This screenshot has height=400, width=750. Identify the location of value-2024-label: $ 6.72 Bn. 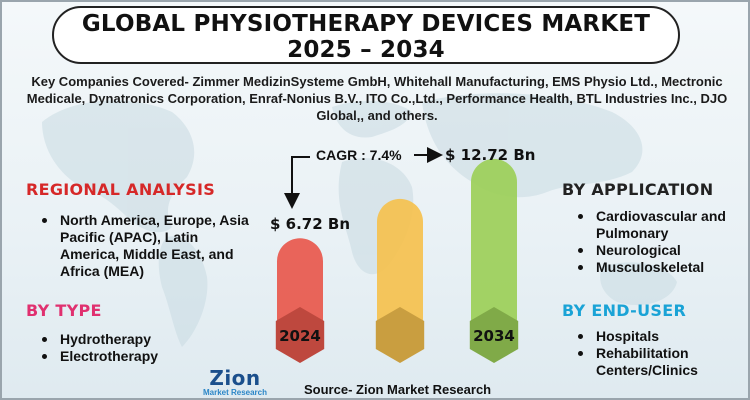
(310, 224).